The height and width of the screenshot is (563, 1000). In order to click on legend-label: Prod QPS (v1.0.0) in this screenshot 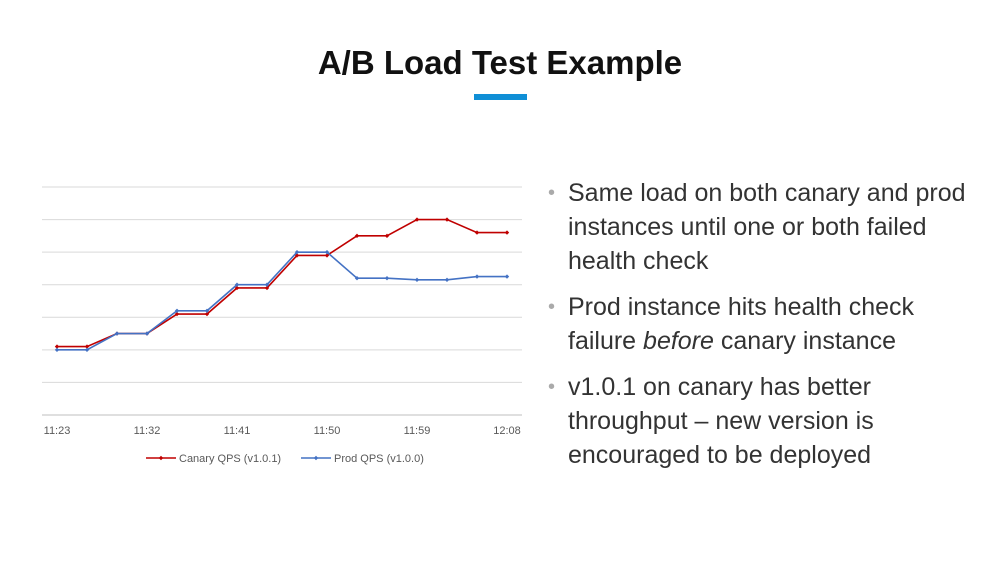, I will do `click(379, 459)`.